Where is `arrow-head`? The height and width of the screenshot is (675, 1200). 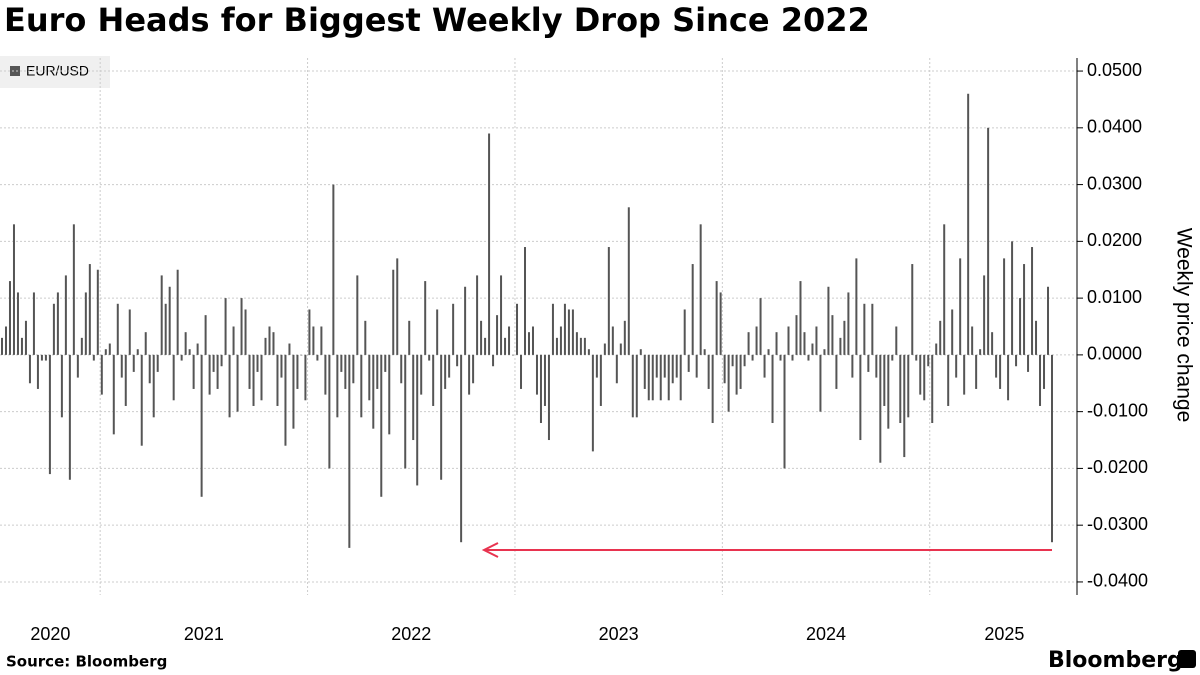
arrow-head is located at coordinates (490, 550).